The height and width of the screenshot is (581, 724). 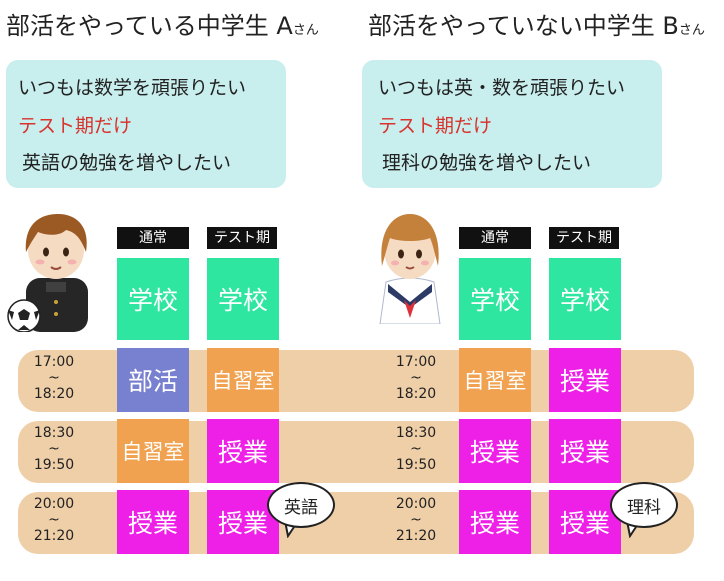 What do you see at coordinates (54, 378) in the screenshot?
I see `student-a-time-row-1: 17:00 ~ 18:20` at bounding box center [54, 378].